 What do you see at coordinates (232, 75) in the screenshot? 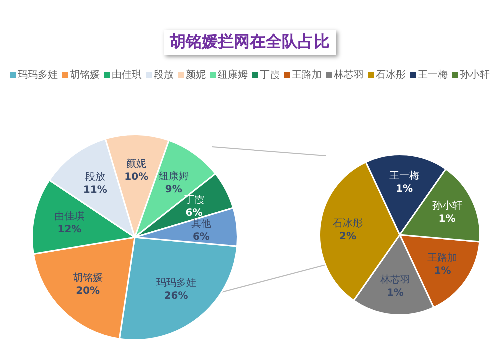
I see `legend-label: 纽康姆` at bounding box center [232, 75].